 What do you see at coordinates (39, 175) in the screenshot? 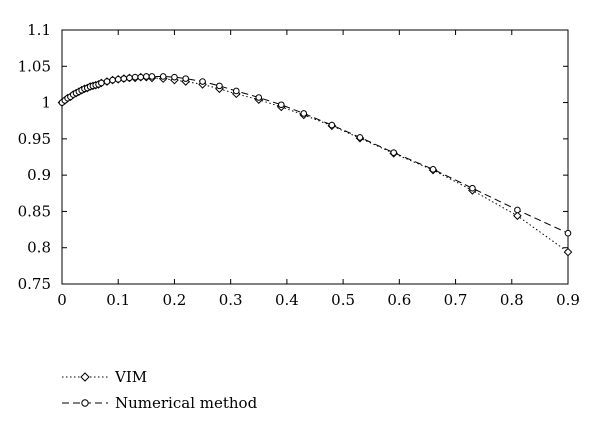
I see `y-tick-label: 0.9` at bounding box center [39, 175].